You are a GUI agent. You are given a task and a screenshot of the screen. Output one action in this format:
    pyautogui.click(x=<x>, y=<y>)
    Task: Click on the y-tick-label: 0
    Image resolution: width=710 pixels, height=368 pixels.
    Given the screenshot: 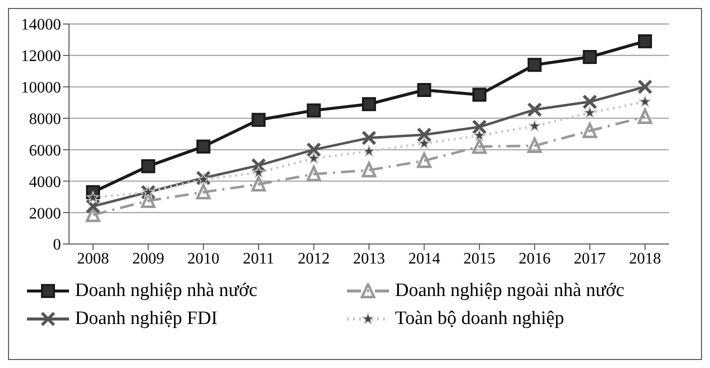 What is the action you would take?
    pyautogui.click(x=57, y=245)
    